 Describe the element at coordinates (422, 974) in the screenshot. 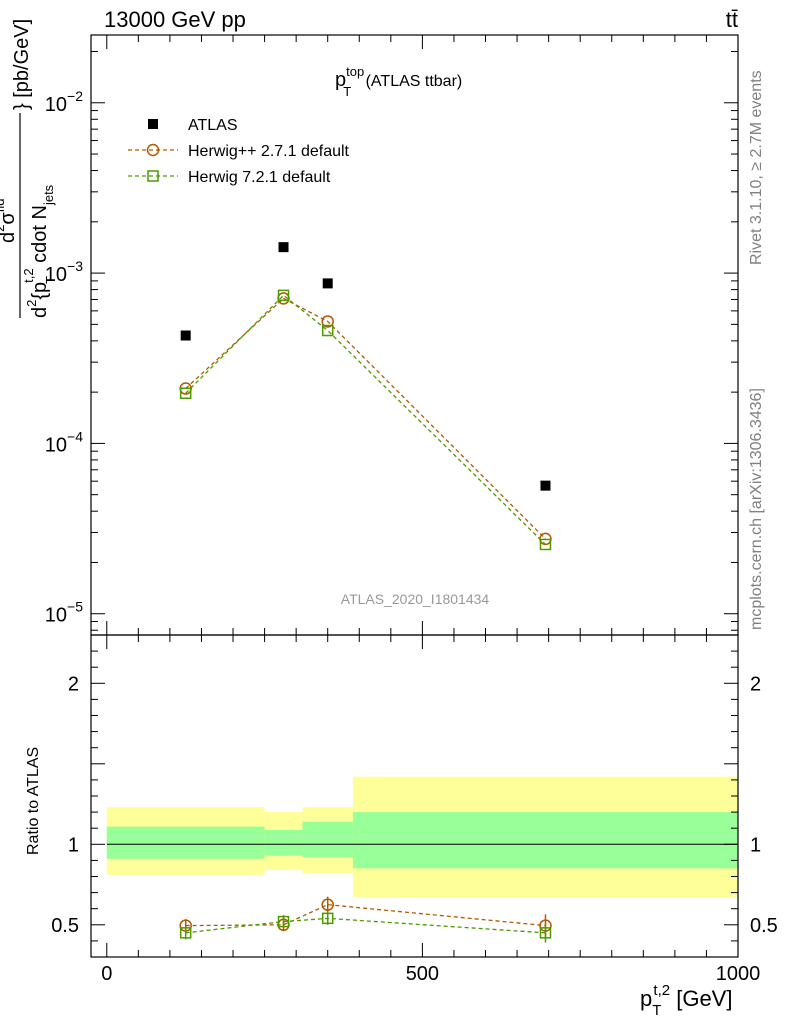

I see `x-tick-label-1: 500` at that location.